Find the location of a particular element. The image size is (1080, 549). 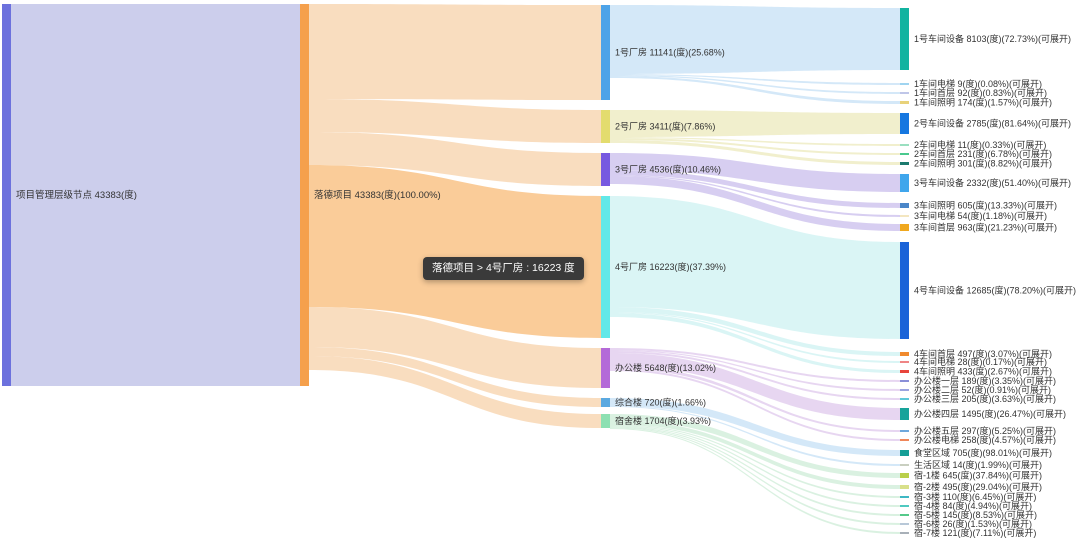

sankey-node-label: 3车间首层 963(度)(21.23%)(可展开) is located at coordinates (985, 226).